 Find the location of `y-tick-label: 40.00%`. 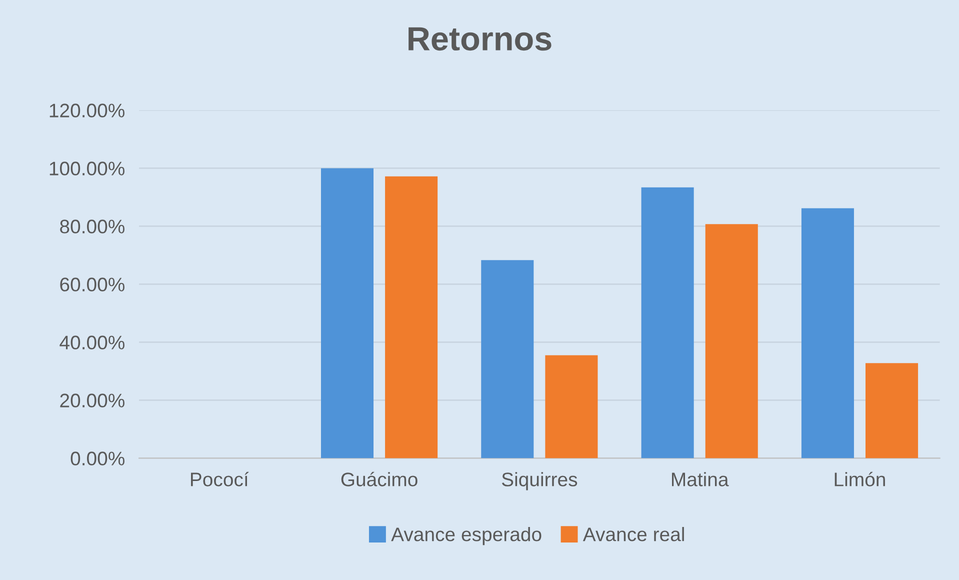

y-tick-label: 40.00% is located at coordinates (92, 343).